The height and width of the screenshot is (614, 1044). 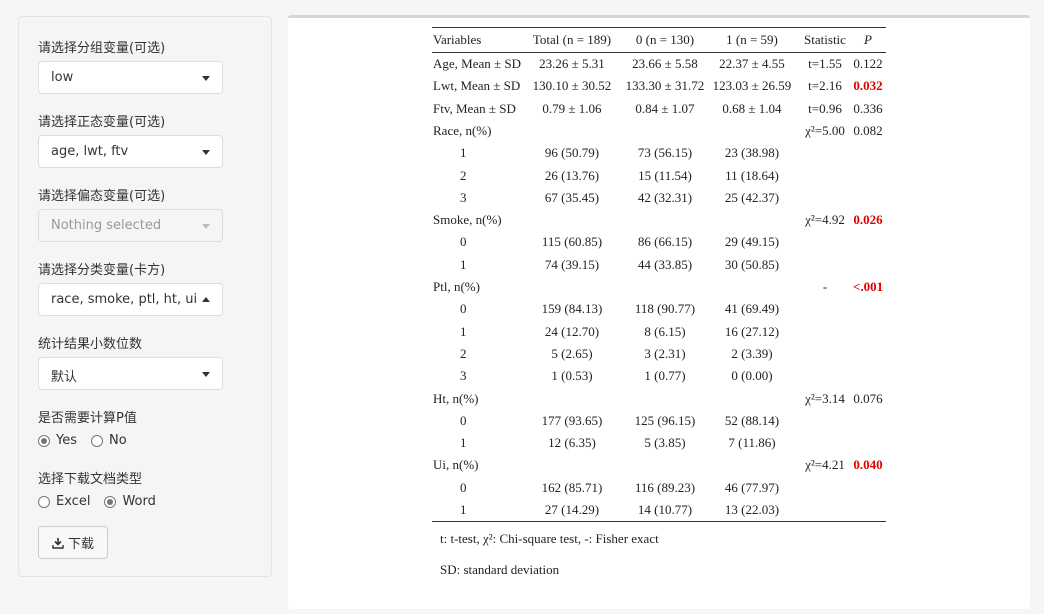 I want to click on cell-p-value: <.001, so click(x=868, y=286).